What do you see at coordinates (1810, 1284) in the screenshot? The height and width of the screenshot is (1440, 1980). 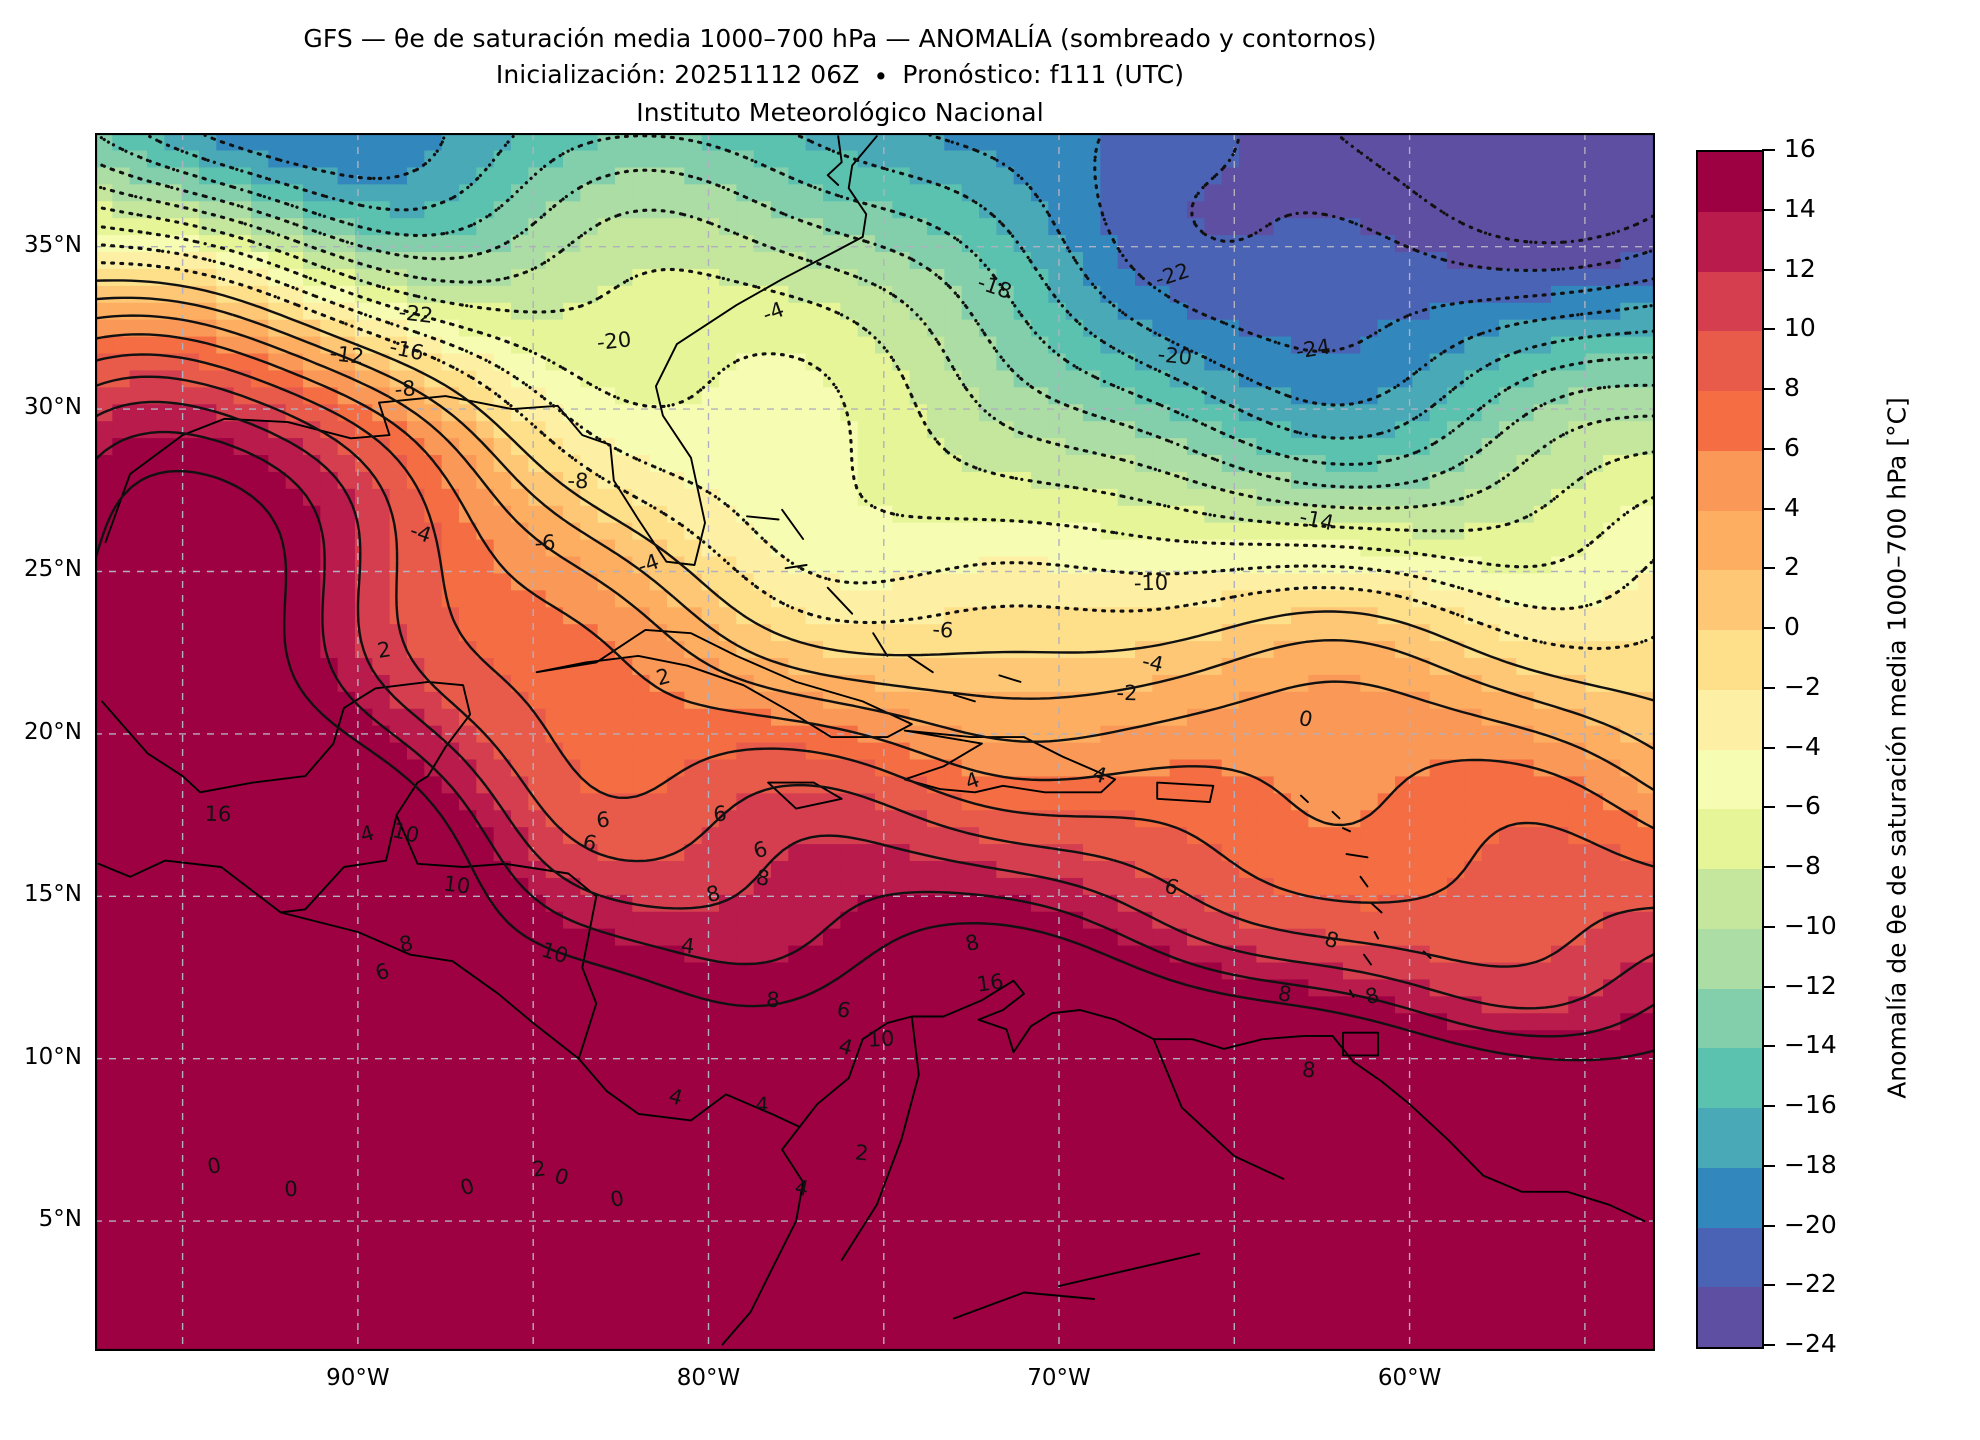 I see `colorbar-tick-label: −22` at bounding box center [1810, 1284].